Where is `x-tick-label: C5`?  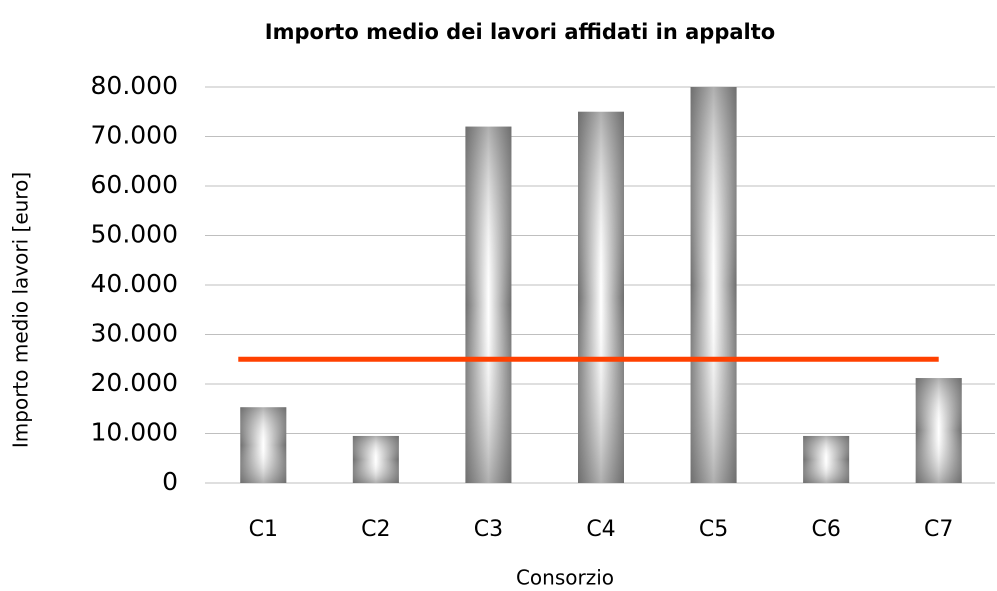
x-tick-label: C5 is located at coordinates (713, 529).